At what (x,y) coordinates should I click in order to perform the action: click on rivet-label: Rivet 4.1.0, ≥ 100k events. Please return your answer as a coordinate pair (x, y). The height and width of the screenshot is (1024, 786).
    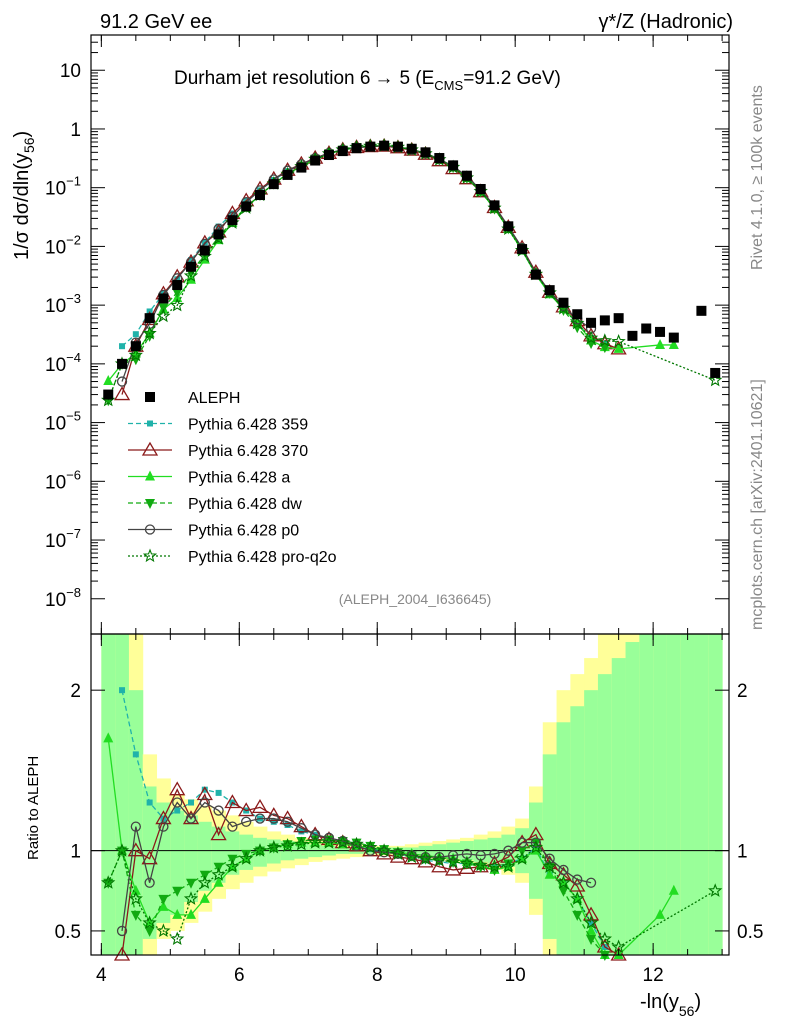
    Looking at the image, I should click on (757, 177).